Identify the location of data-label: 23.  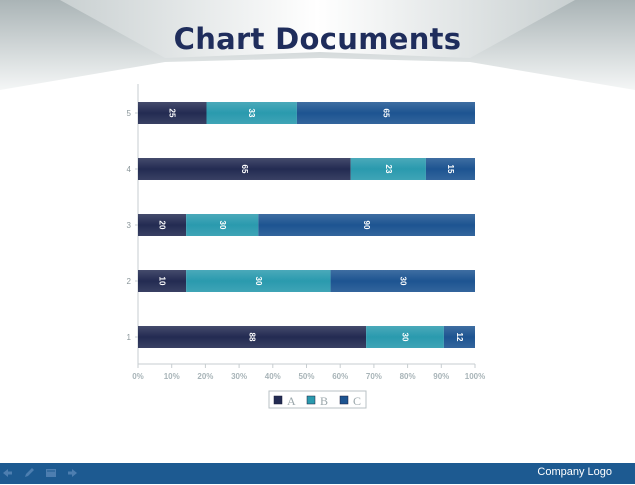
(388, 169).